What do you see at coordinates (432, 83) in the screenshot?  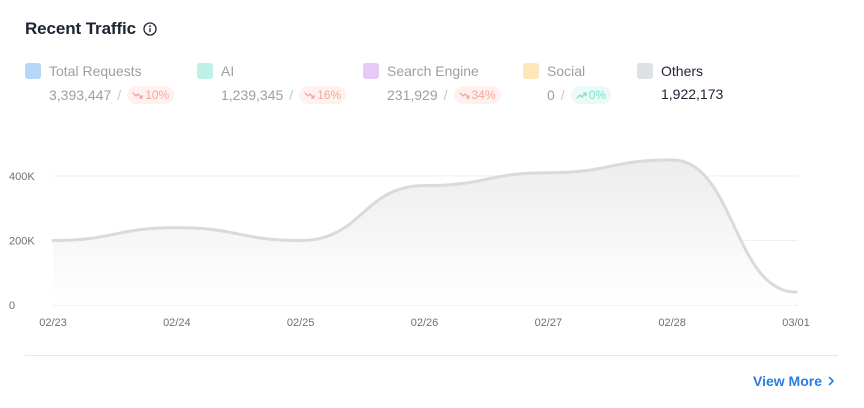 I see `legend-item-search-engine: Search Engine 231,929 / 34%` at bounding box center [432, 83].